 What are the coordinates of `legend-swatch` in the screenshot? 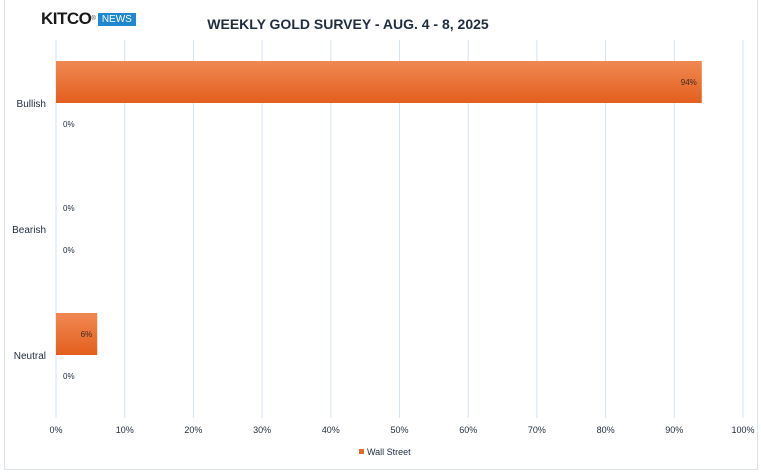 It's located at (361, 451).